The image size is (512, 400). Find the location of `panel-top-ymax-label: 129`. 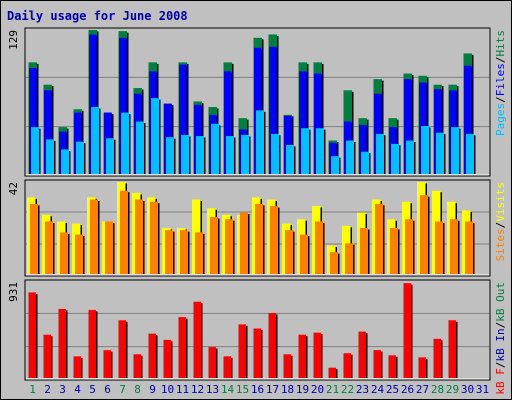

panel-top-ymax-label: 129 is located at coordinates (13, 40).